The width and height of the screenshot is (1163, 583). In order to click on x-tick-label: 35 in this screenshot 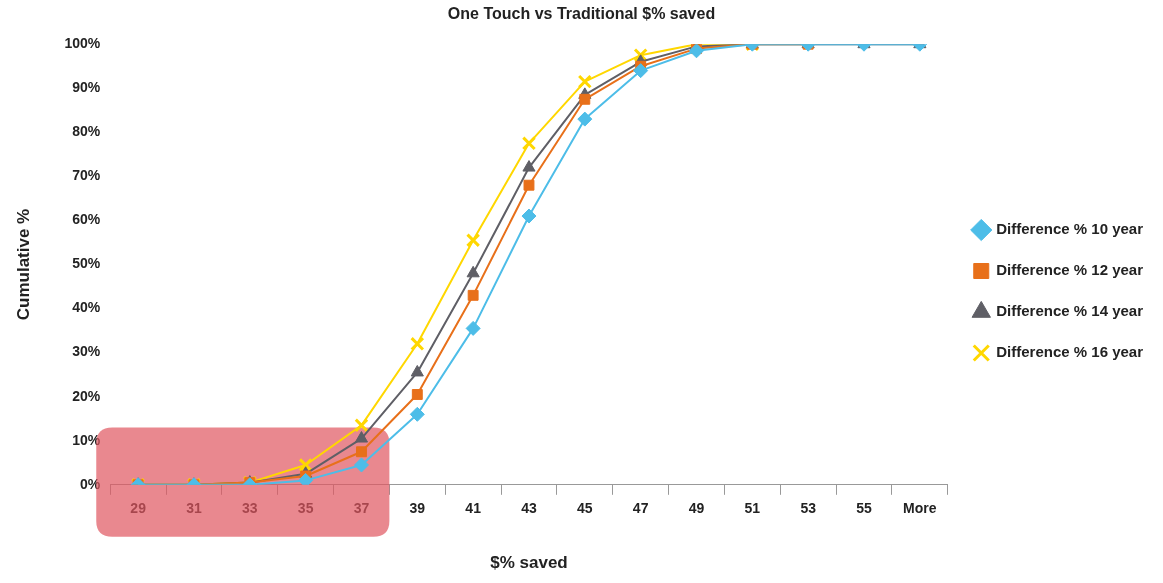, I will do `click(305, 508)`.